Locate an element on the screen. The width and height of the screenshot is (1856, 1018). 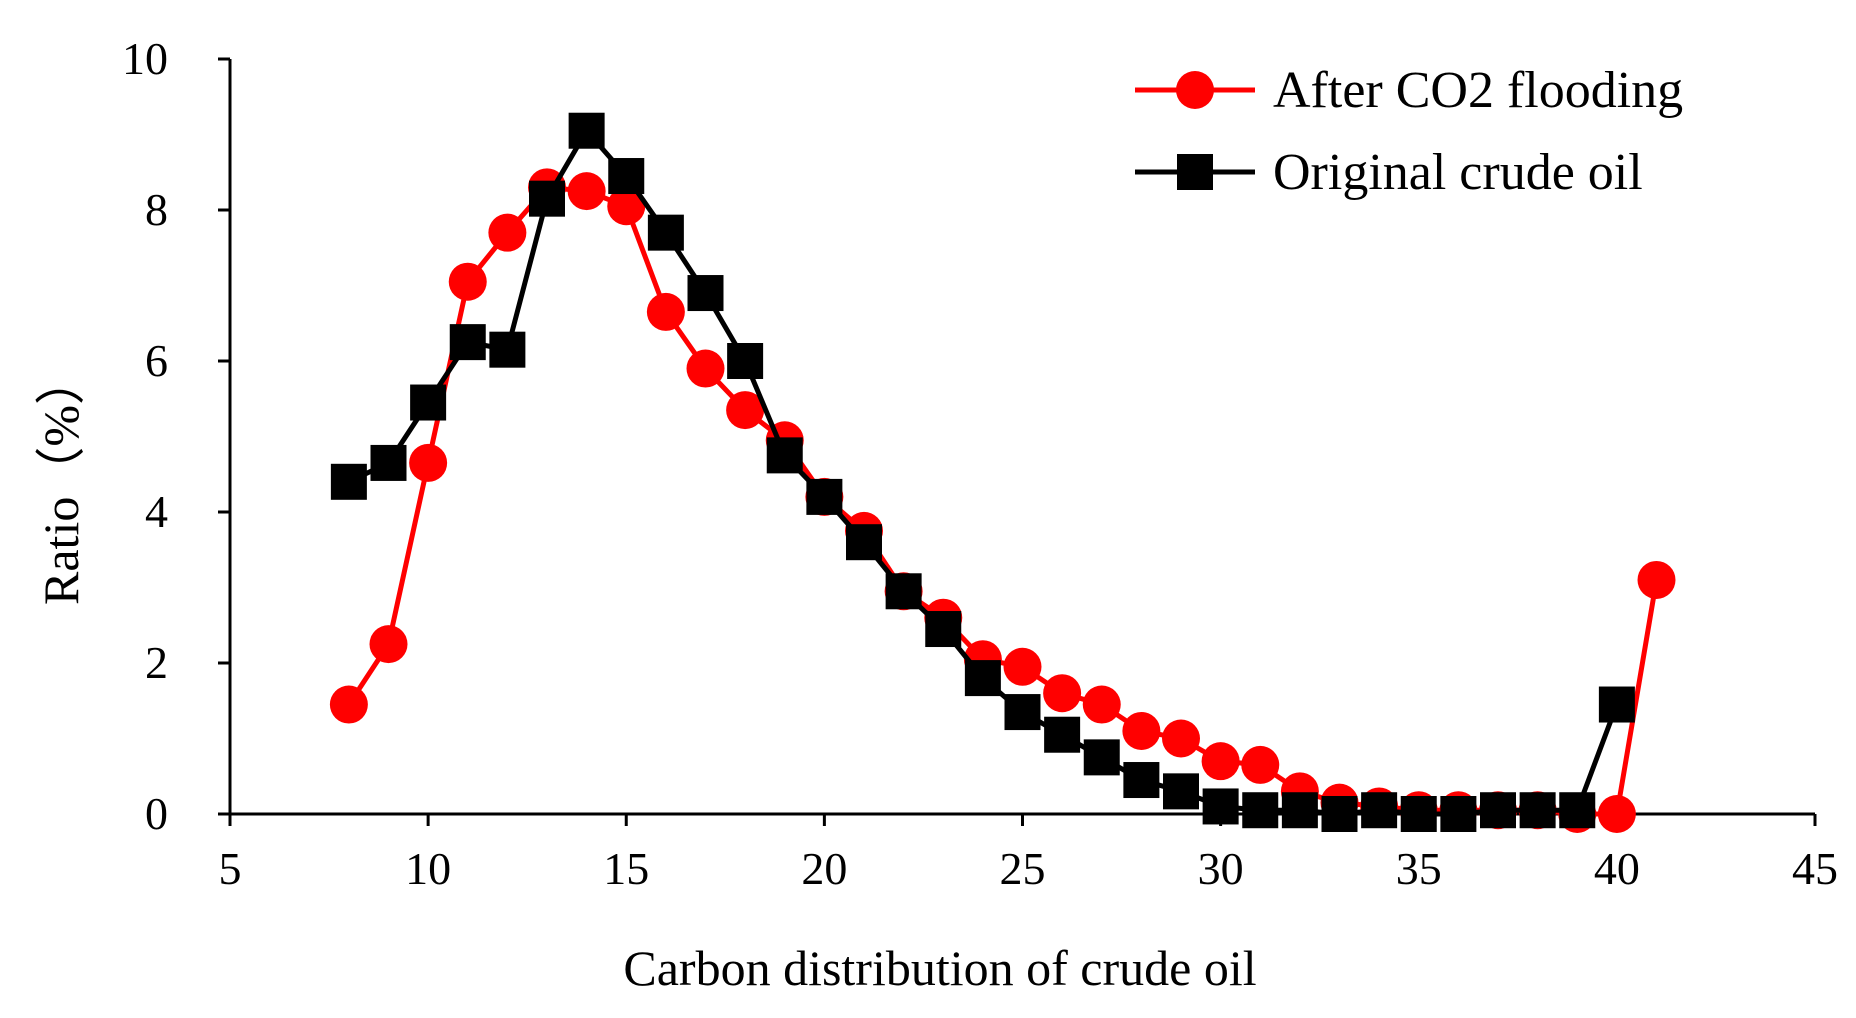
x-axis-ticks: 5 10 15 20 25 30 35 40 45 is located at coordinates (1028, 854).